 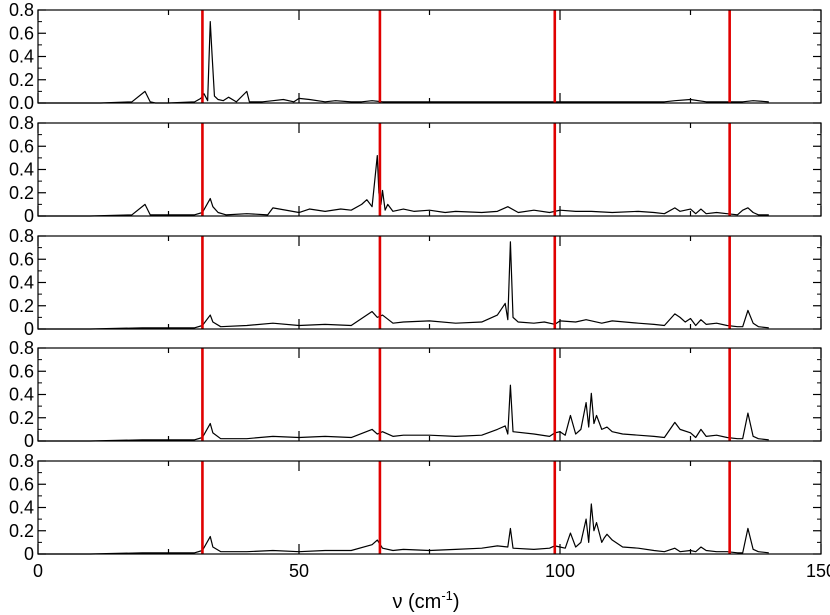 What do you see at coordinates (818, 571) in the screenshot?
I see `x-tick-label-3: 150` at bounding box center [818, 571].